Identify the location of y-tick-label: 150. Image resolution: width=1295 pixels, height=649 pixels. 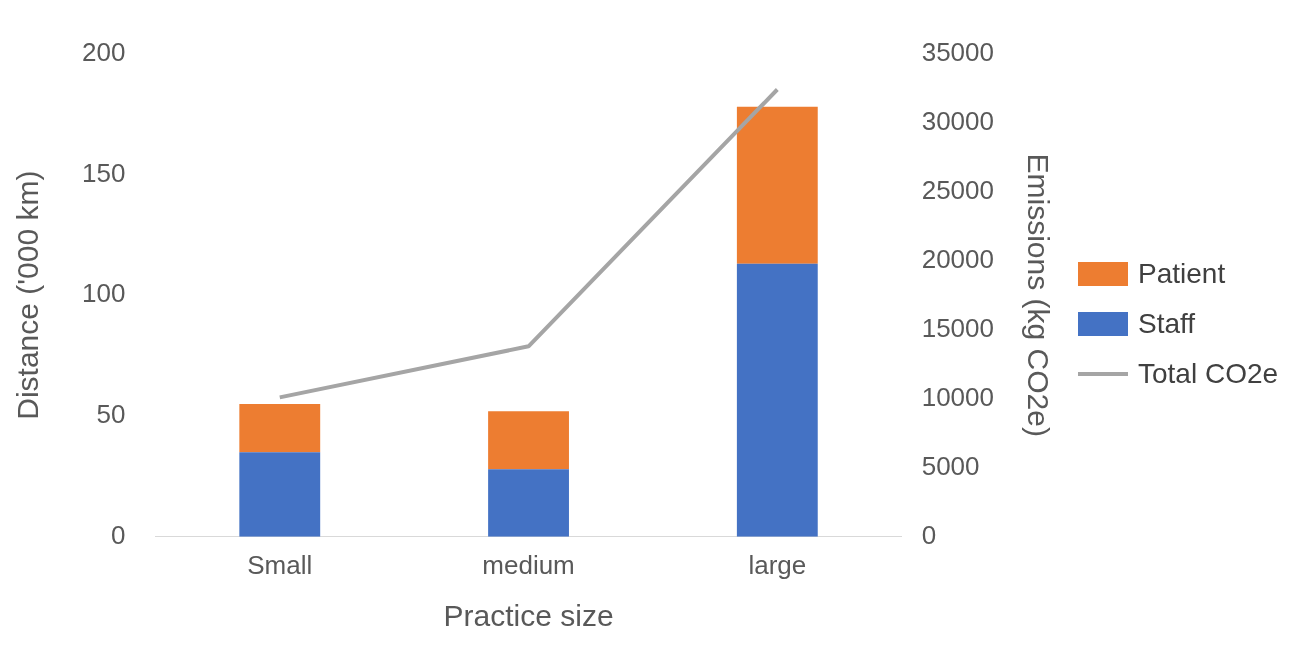
(103, 172).